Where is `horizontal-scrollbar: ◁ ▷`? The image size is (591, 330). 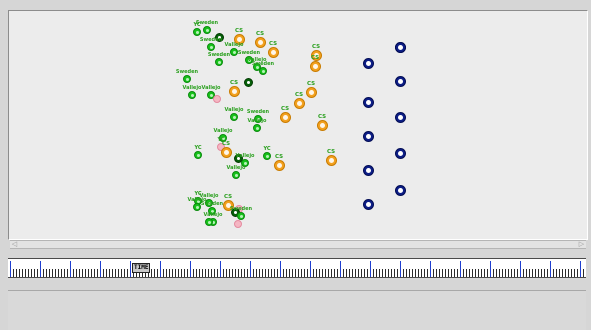
horizontal-scrollbar: ◁ ▷ is located at coordinates (298, 244).